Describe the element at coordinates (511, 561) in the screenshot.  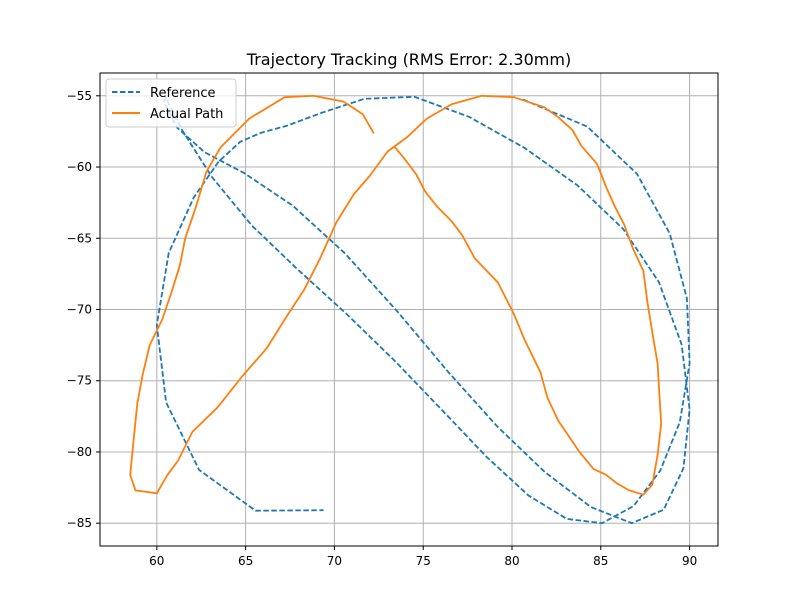
I see `x-tick-label: 80` at that location.